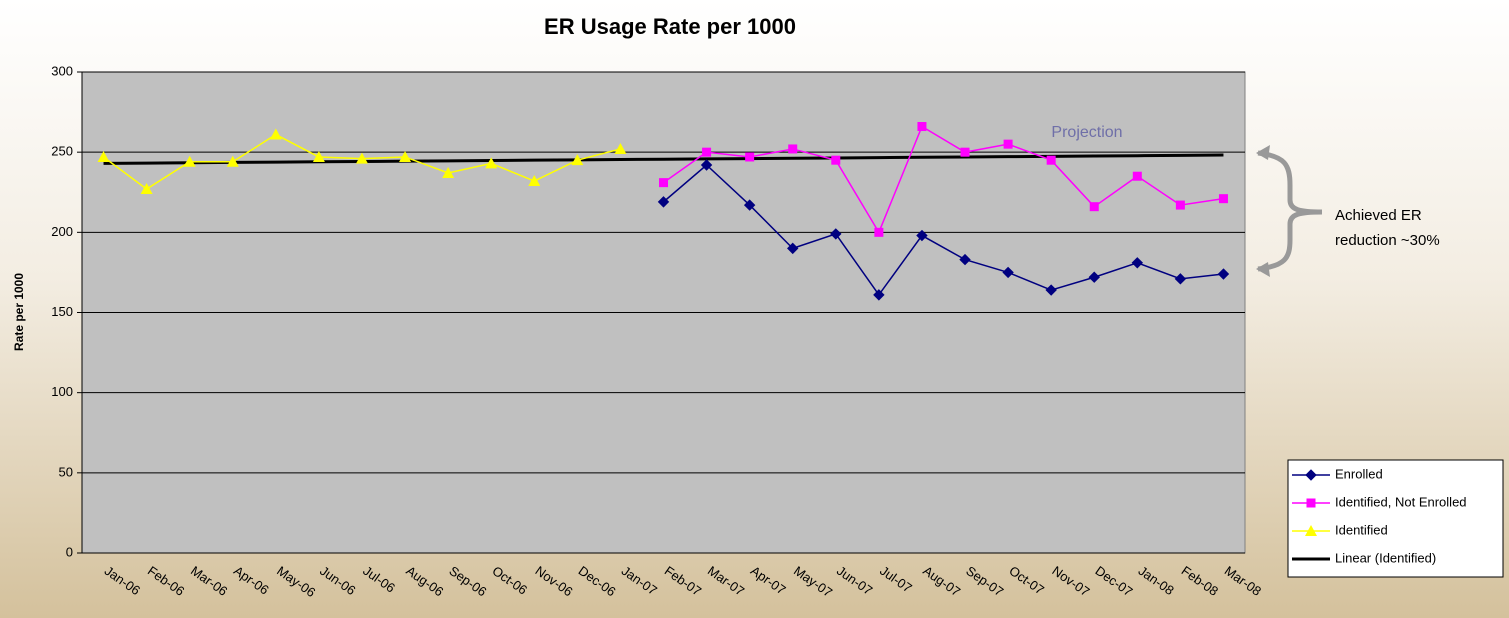 This screenshot has width=1509, height=618. Describe the element at coordinates (19, 312) in the screenshot. I see `y-axis-label: Rate per 1000` at that location.